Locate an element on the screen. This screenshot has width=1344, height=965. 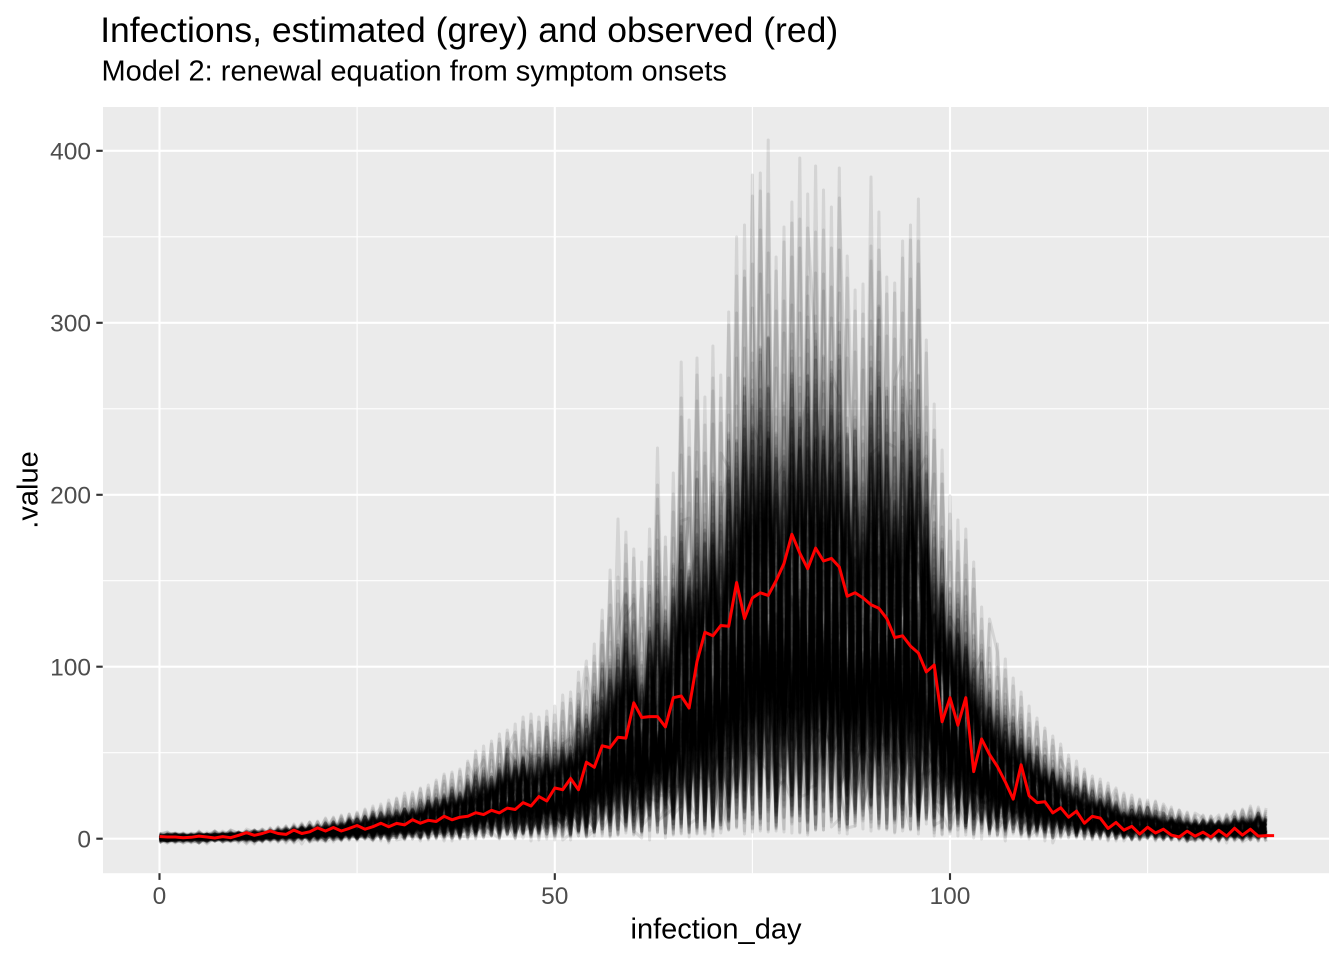
svg-text: .value is located at coordinates (29, 489).